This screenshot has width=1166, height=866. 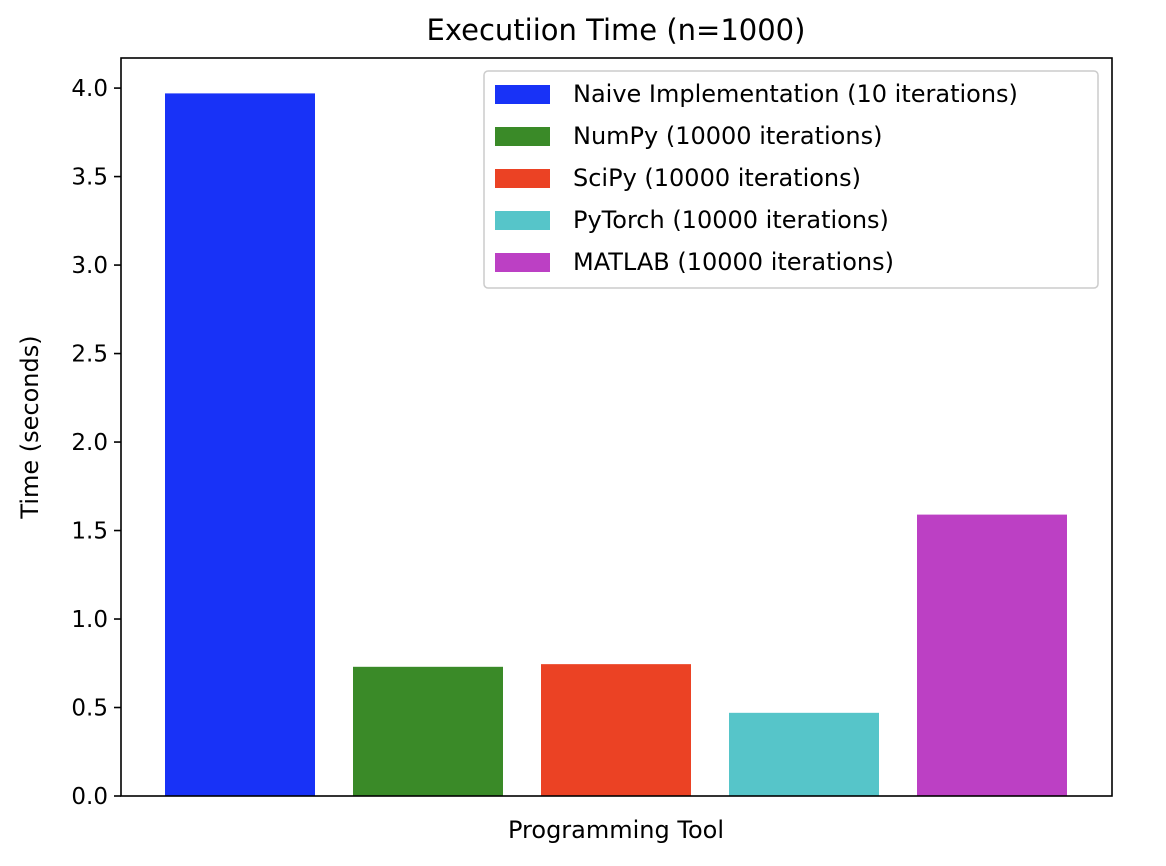 What do you see at coordinates (89, 532) in the screenshot?
I see `y-tick-label: 1.5` at bounding box center [89, 532].